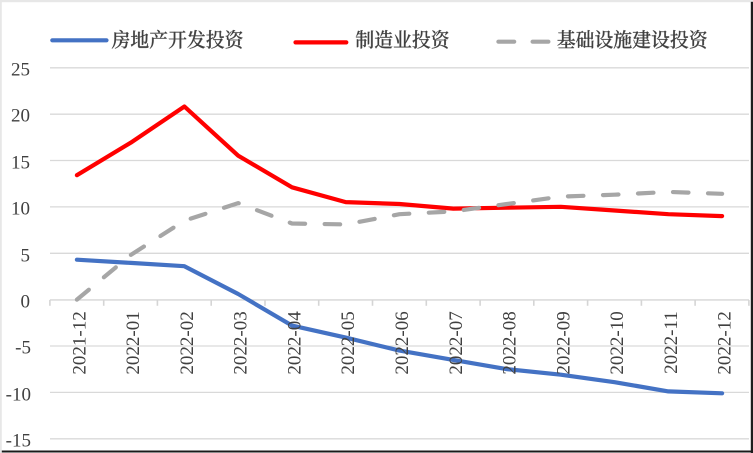 The width and height of the screenshot is (753, 453). Describe the element at coordinates (348, 342) in the screenshot. I see `svg-text: 2022-05` at that location.